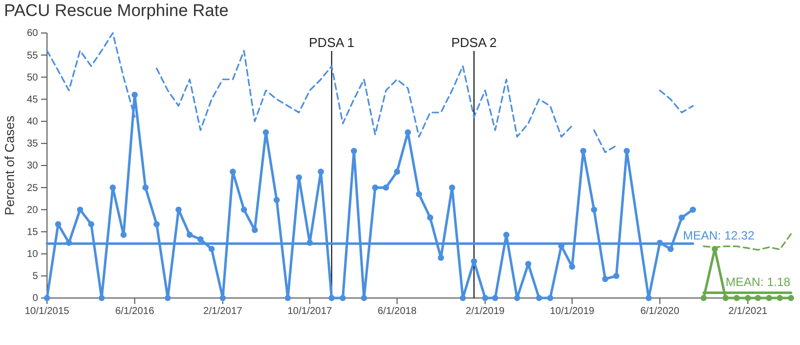  What do you see at coordinates (331, 42) in the screenshot?
I see `ref-line-label: PDSA 1` at bounding box center [331, 42].